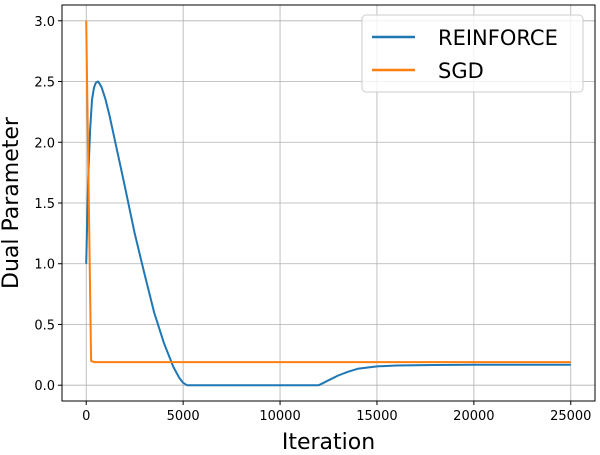 This screenshot has width=600, height=455. What do you see at coordinates (328, 442) in the screenshot?
I see `x-axis-label: Iteration` at bounding box center [328, 442].